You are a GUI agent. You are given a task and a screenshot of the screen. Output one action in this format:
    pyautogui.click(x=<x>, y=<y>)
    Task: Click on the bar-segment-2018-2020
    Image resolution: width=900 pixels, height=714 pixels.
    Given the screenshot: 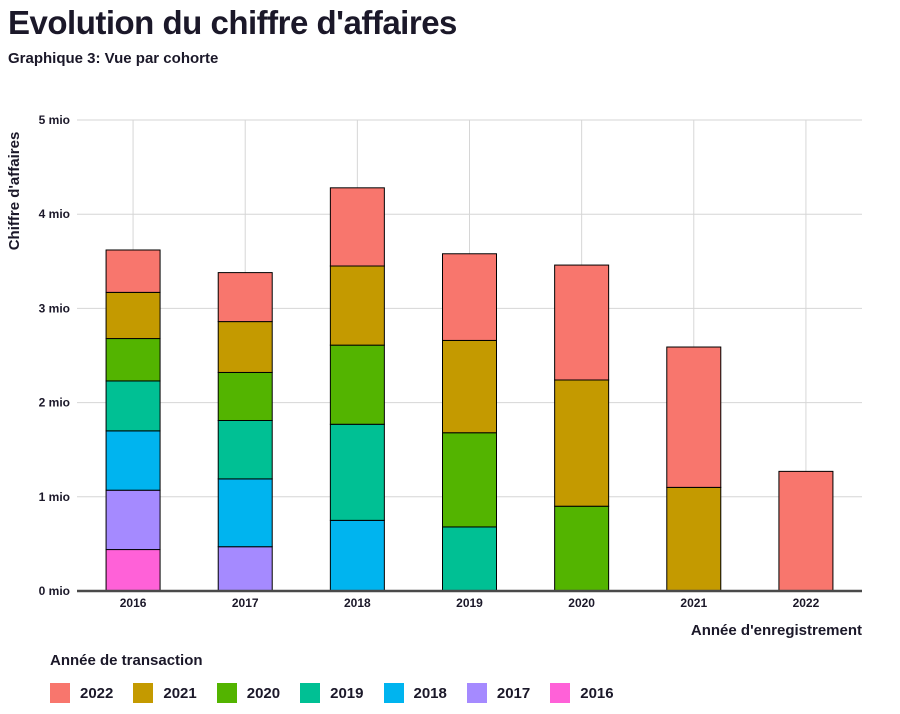 What is the action you would take?
    pyautogui.click(x=357, y=384)
    